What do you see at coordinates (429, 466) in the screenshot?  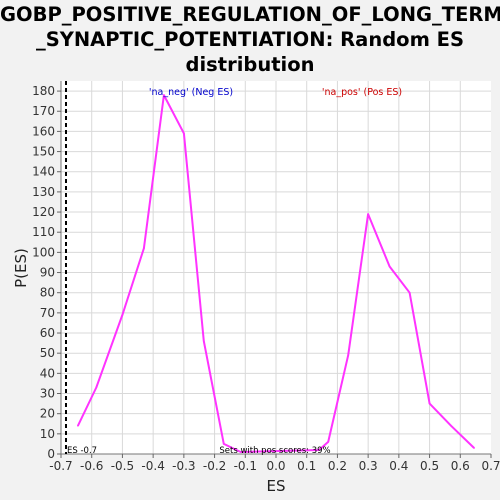 I see `x-tick-label: 0.5` at bounding box center [429, 466].